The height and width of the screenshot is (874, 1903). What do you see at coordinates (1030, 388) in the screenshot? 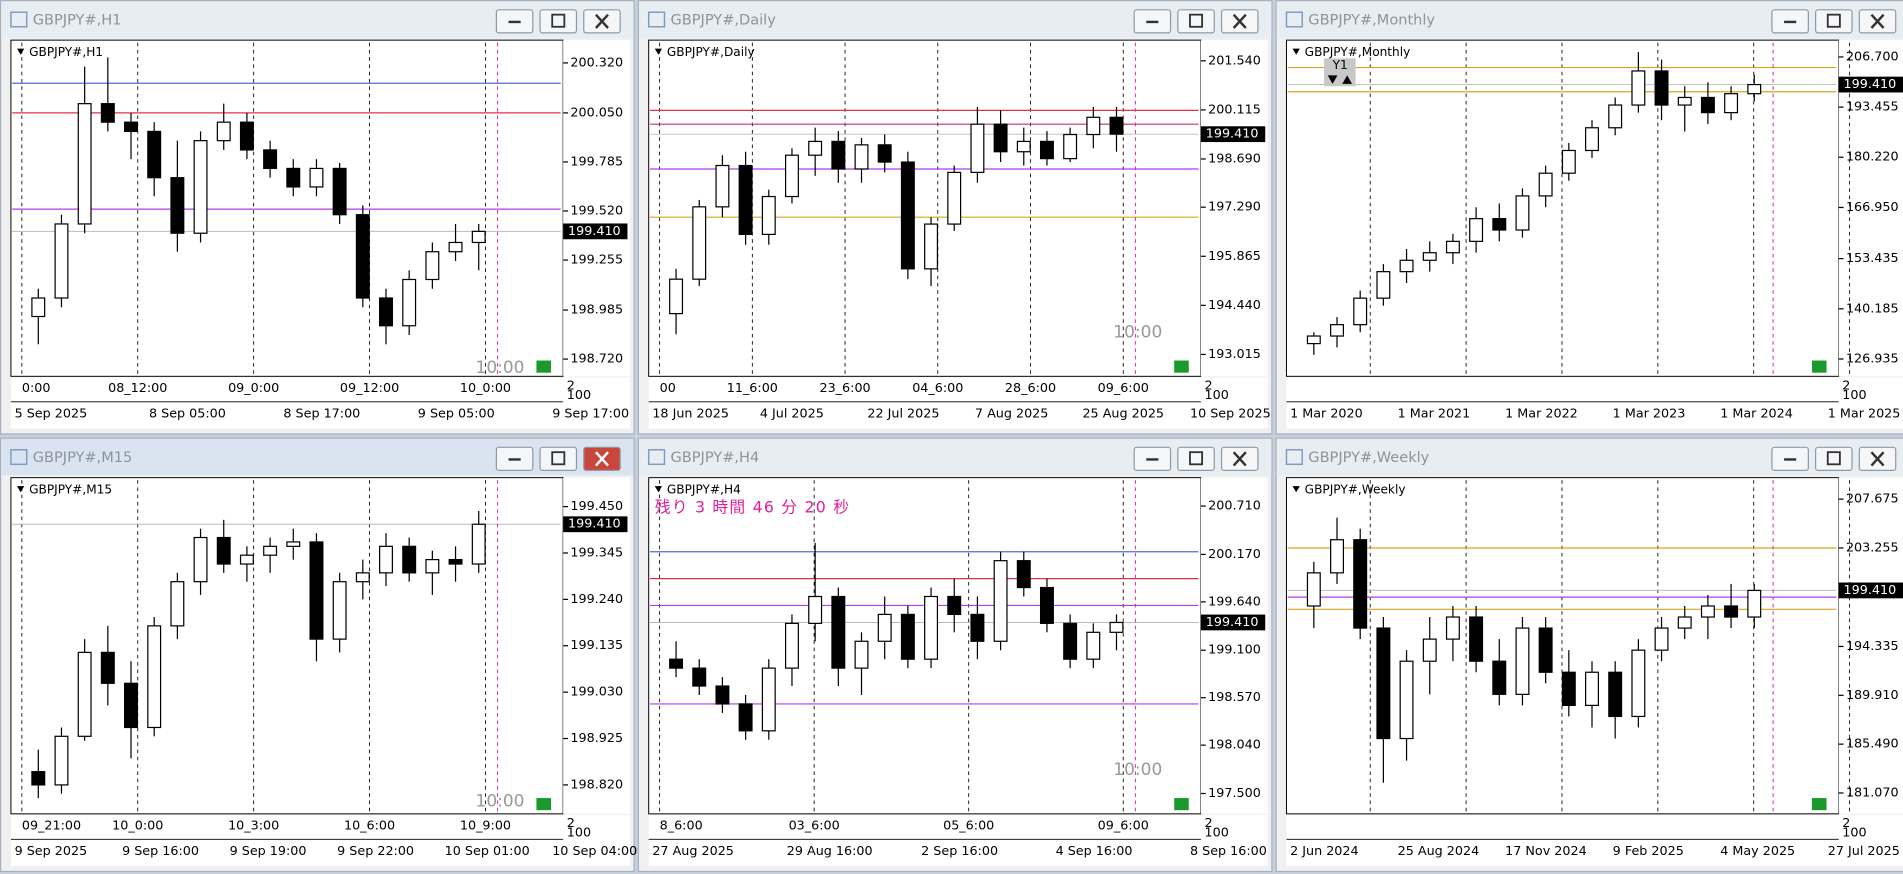
I see `separator-label: 28_6:00` at bounding box center [1030, 388].